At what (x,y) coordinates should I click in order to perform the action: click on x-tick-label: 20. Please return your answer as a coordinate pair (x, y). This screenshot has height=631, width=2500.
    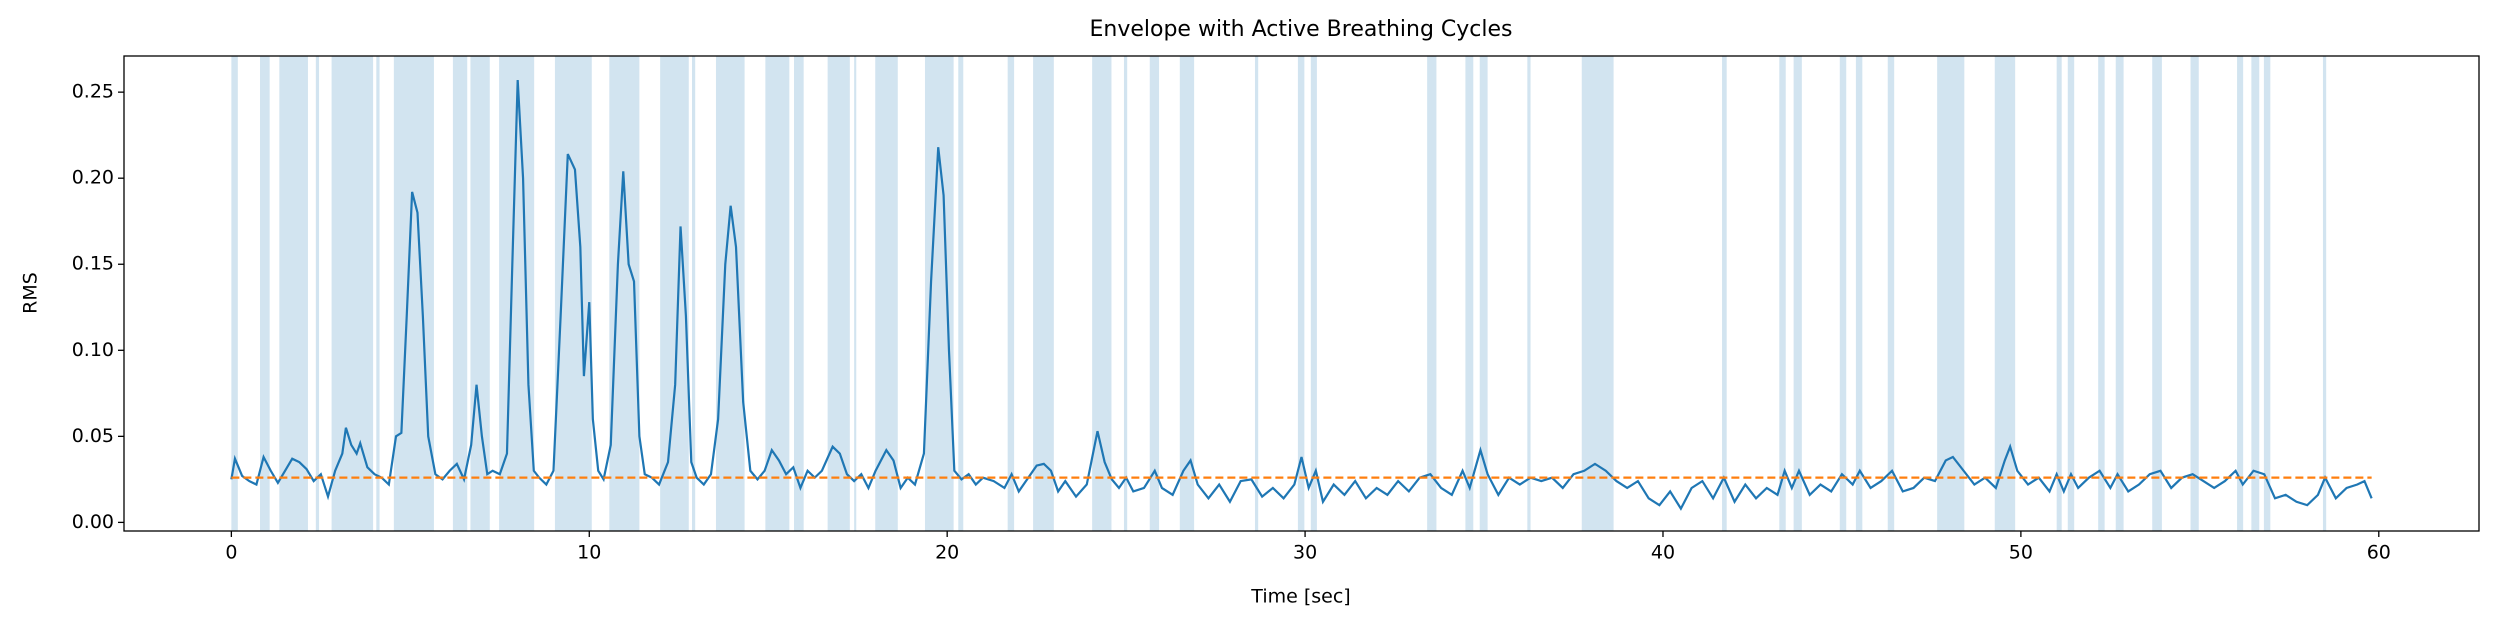
    Looking at the image, I should click on (947, 553).